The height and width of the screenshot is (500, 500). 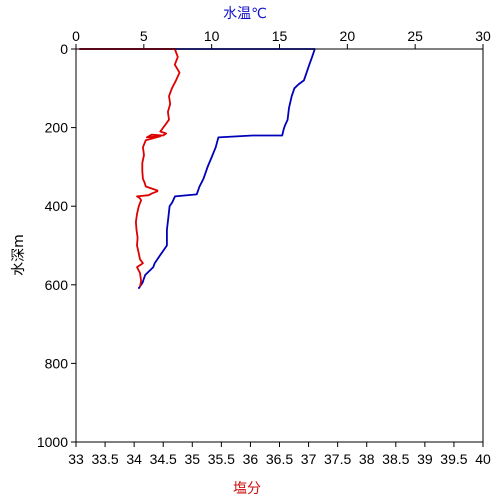 What do you see at coordinates (52, 442) in the screenshot?
I see `y-tick-label: 1000` at bounding box center [52, 442].